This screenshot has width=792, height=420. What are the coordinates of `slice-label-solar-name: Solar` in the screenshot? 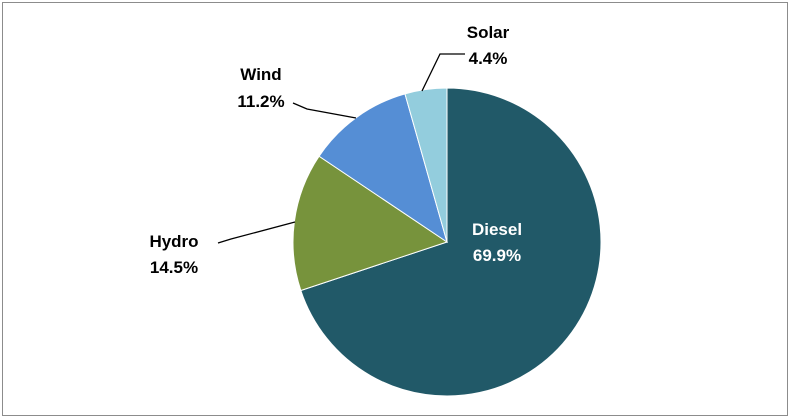 It's located at (488, 32).